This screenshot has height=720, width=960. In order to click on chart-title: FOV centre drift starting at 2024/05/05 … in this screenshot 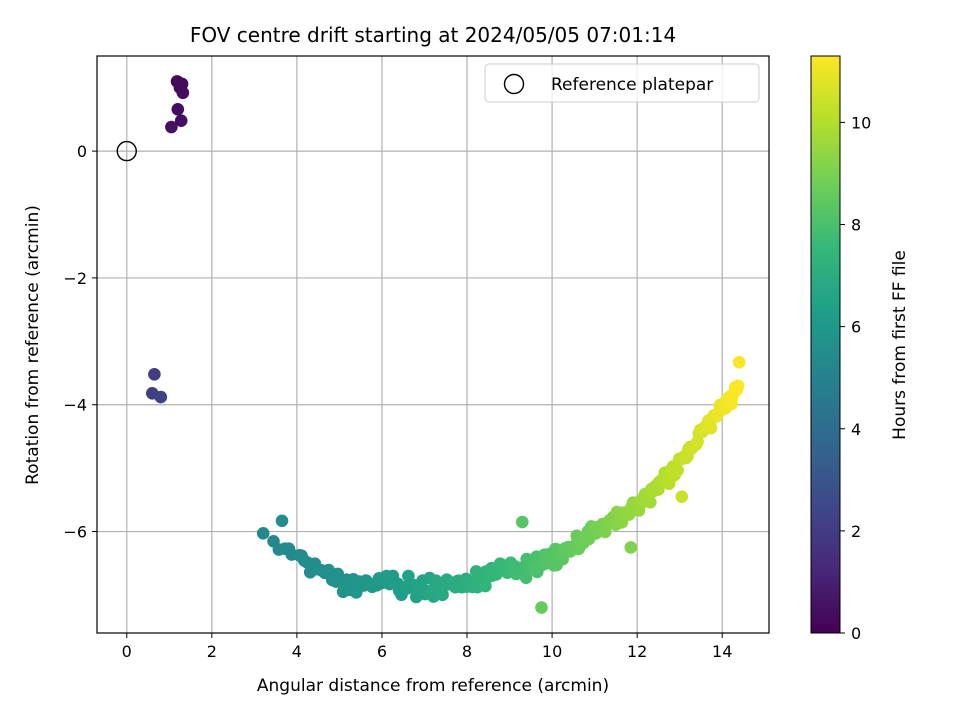, I will do `click(433, 35)`.